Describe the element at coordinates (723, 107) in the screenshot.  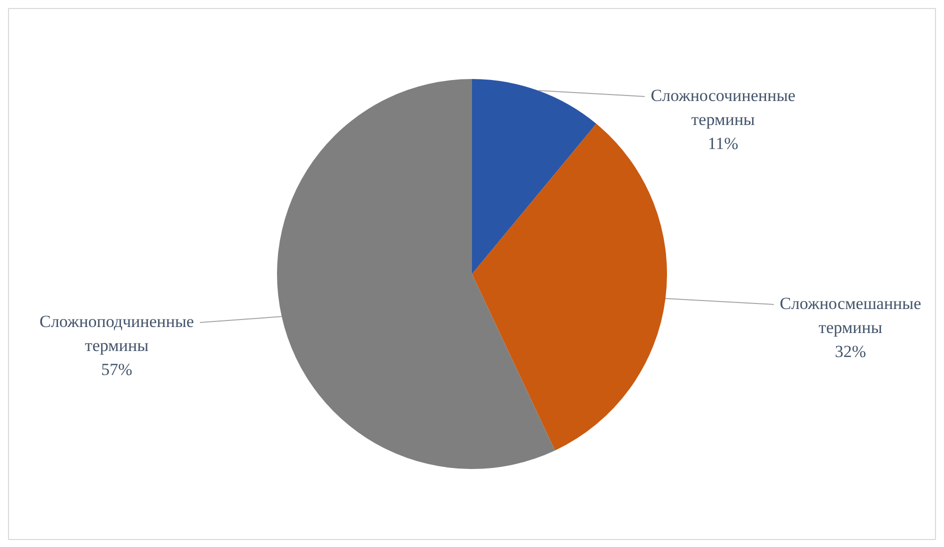
I see `slice-label: Сложносочиненные термины` at that location.